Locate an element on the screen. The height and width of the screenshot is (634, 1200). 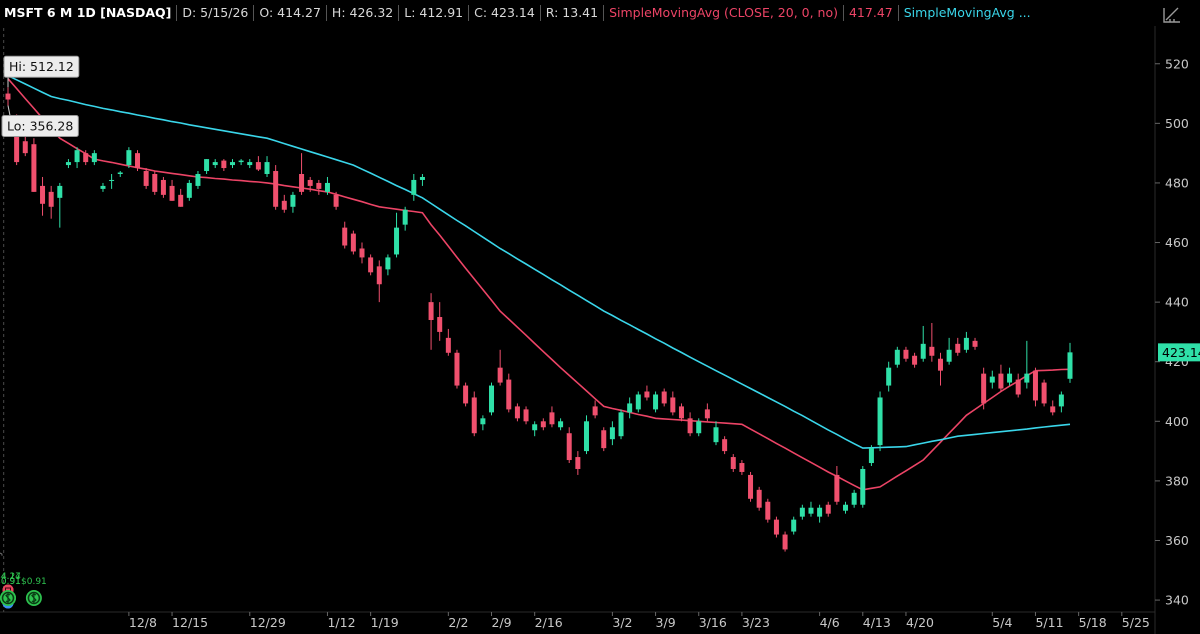
x-tick-label: 4/13 is located at coordinates (877, 622).